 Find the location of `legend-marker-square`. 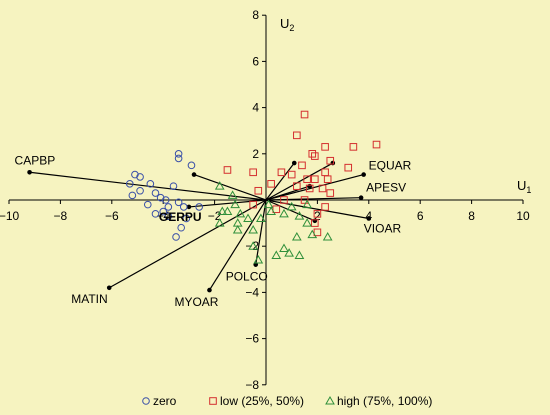

legend-marker-square is located at coordinates (213, 401).